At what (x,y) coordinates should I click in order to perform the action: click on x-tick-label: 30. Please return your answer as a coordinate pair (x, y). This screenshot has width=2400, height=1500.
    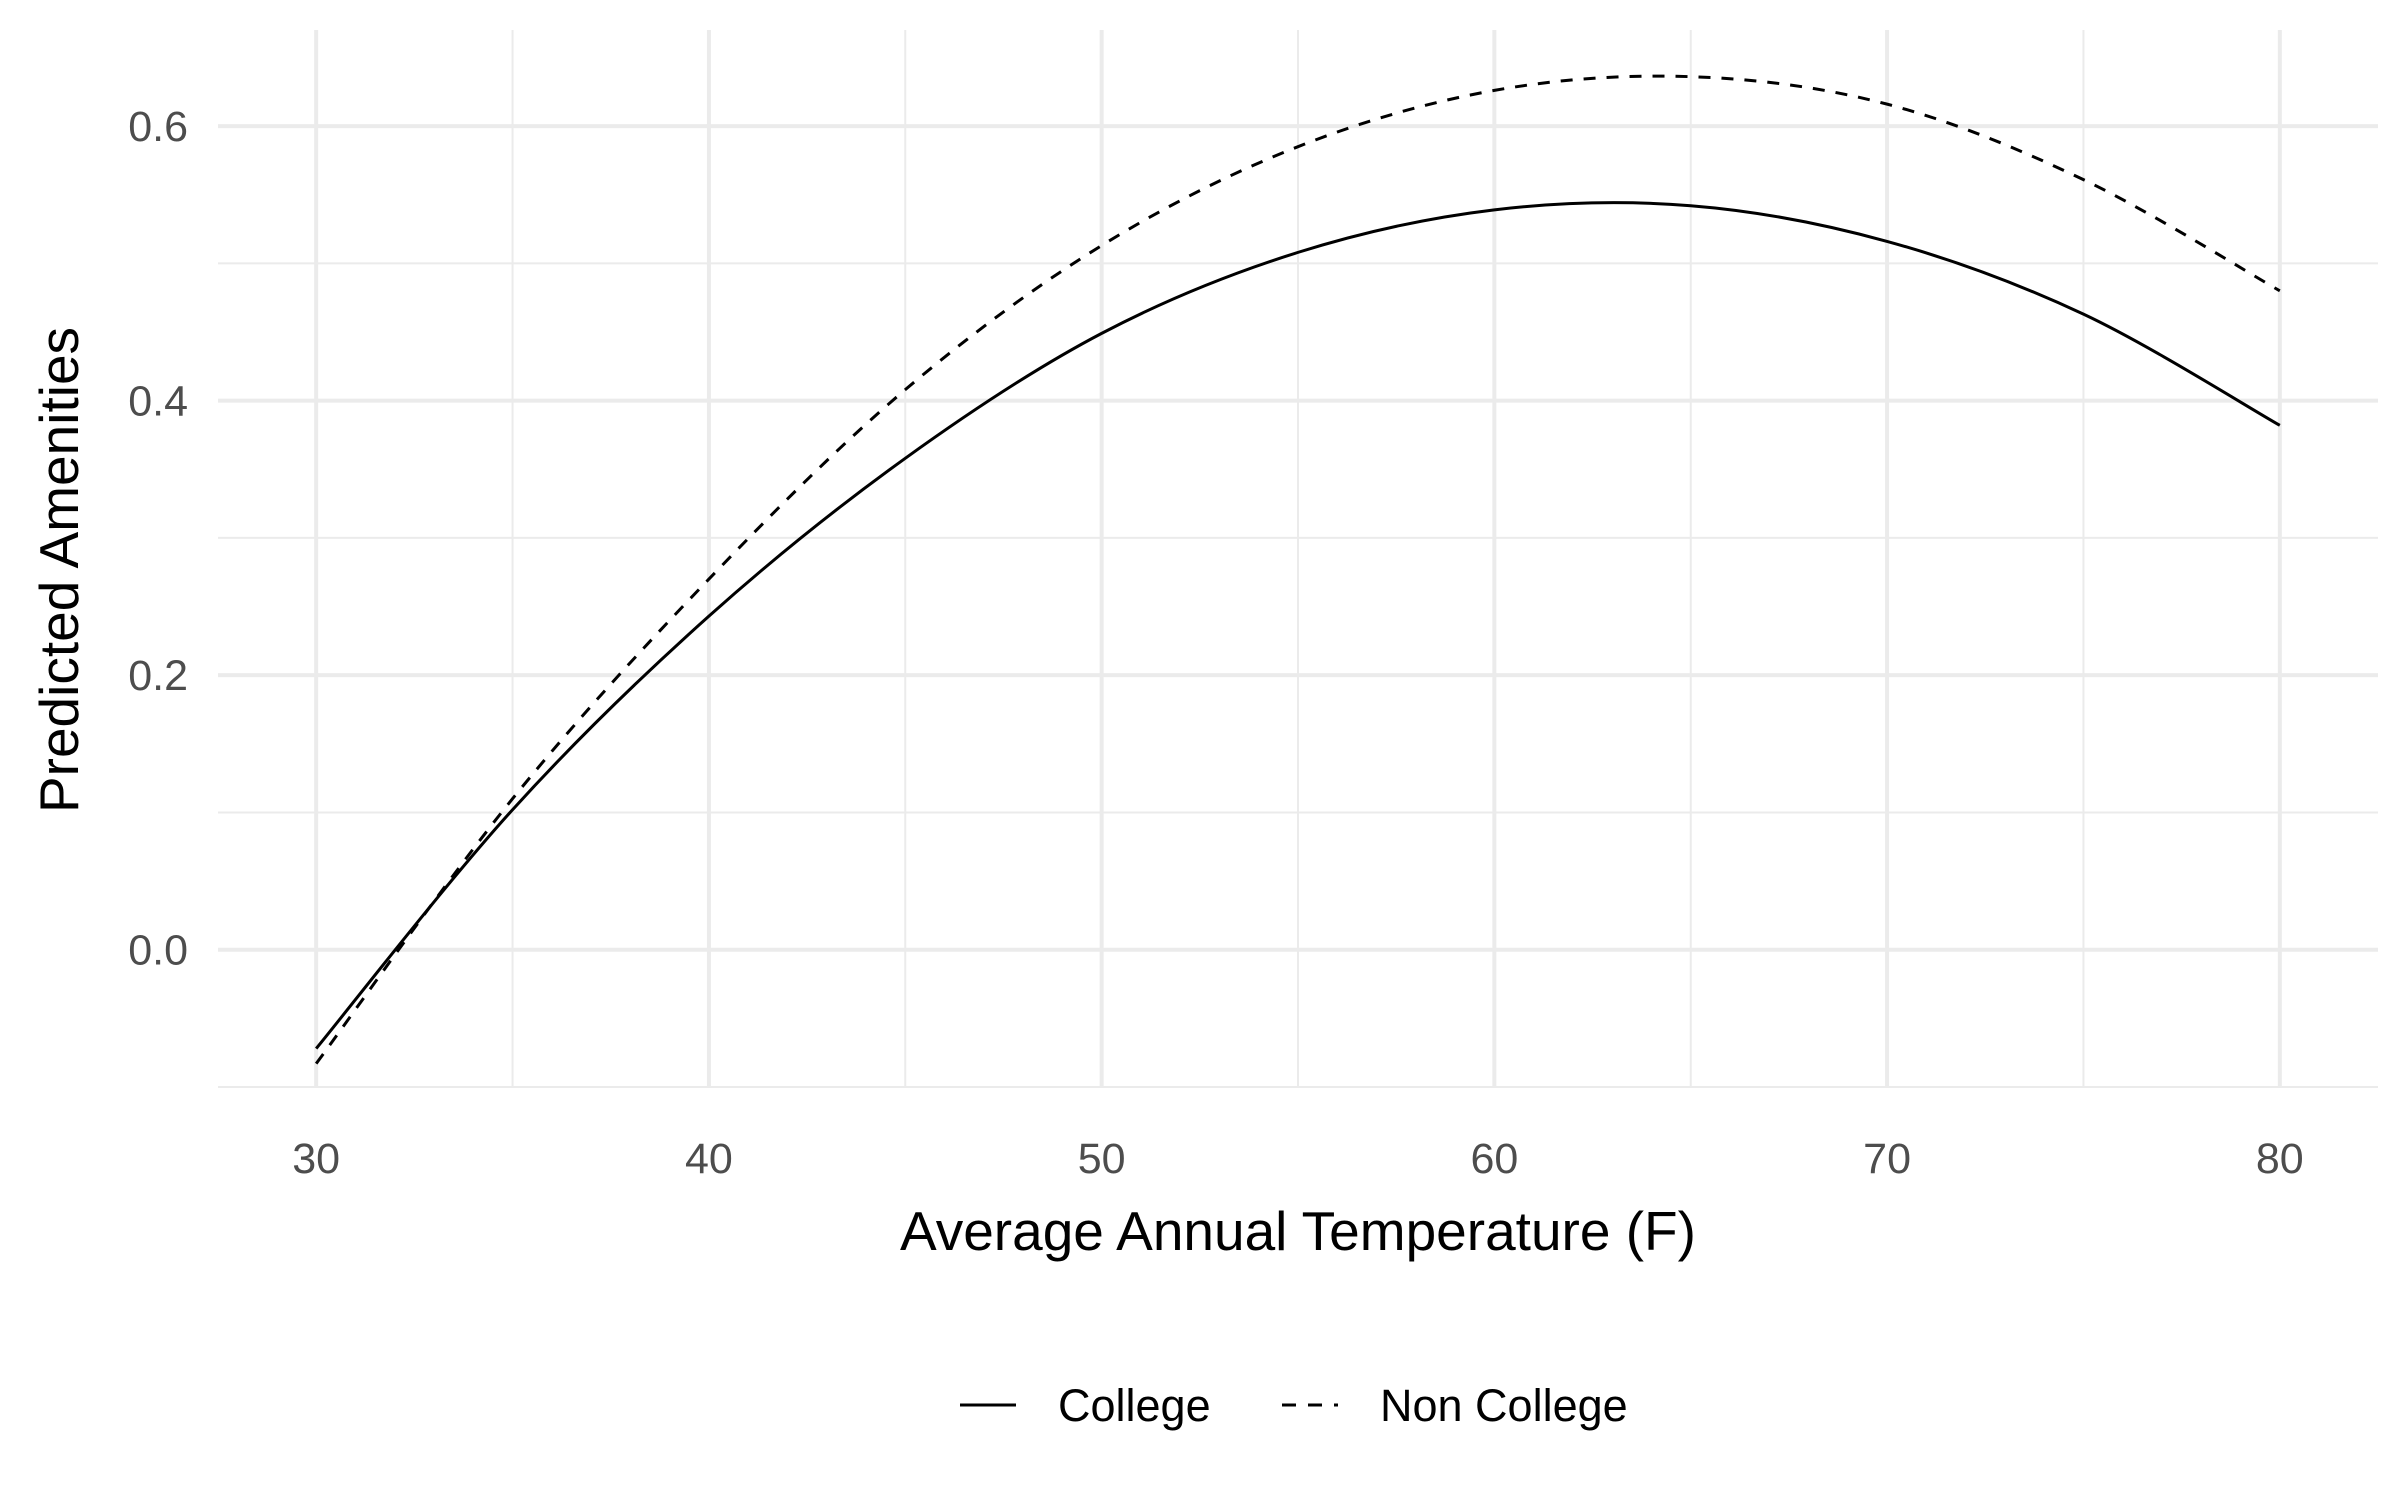
    Looking at the image, I should click on (316, 1159).